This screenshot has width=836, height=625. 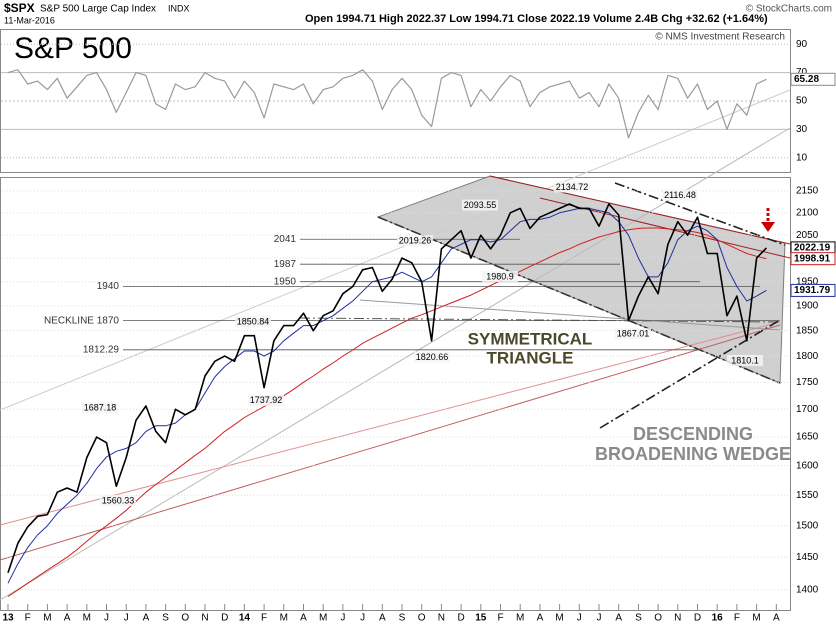 What do you see at coordinates (807, 495) in the screenshot?
I see `y-tick-label: 1550` at bounding box center [807, 495].